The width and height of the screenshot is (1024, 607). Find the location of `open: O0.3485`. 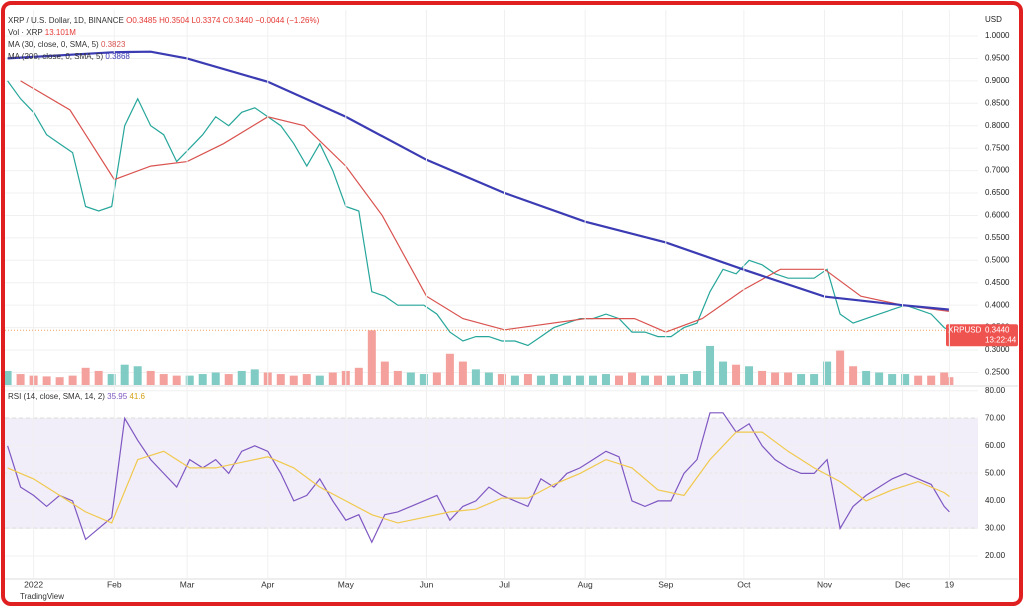

open: O0.3485 is located at coordinates (141, 20).